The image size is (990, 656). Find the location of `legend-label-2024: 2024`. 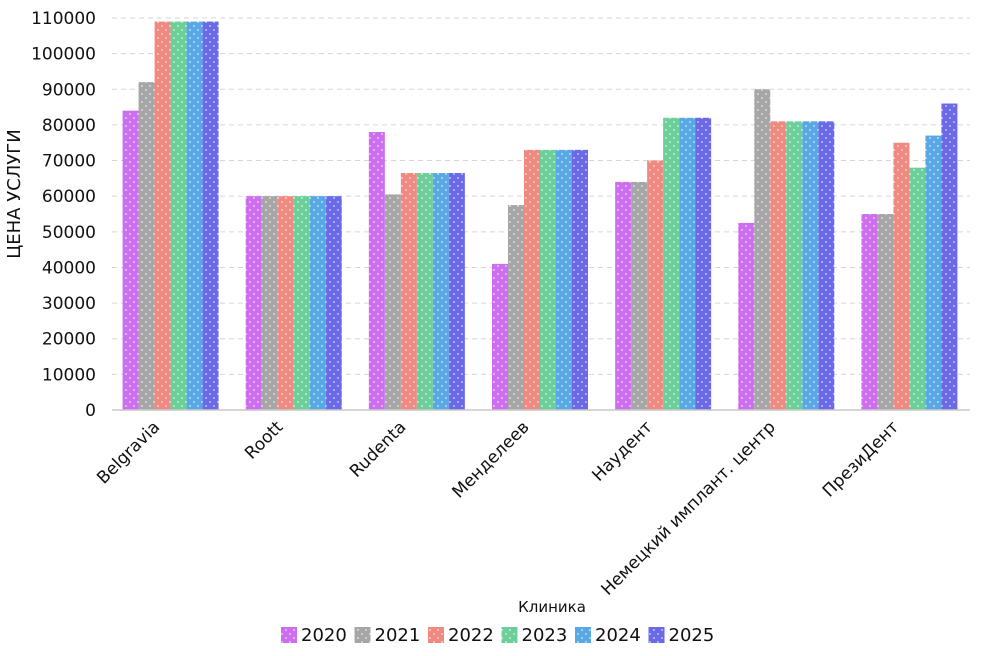

legend-label-2024: 2024 is located at coordinates (618, 635).